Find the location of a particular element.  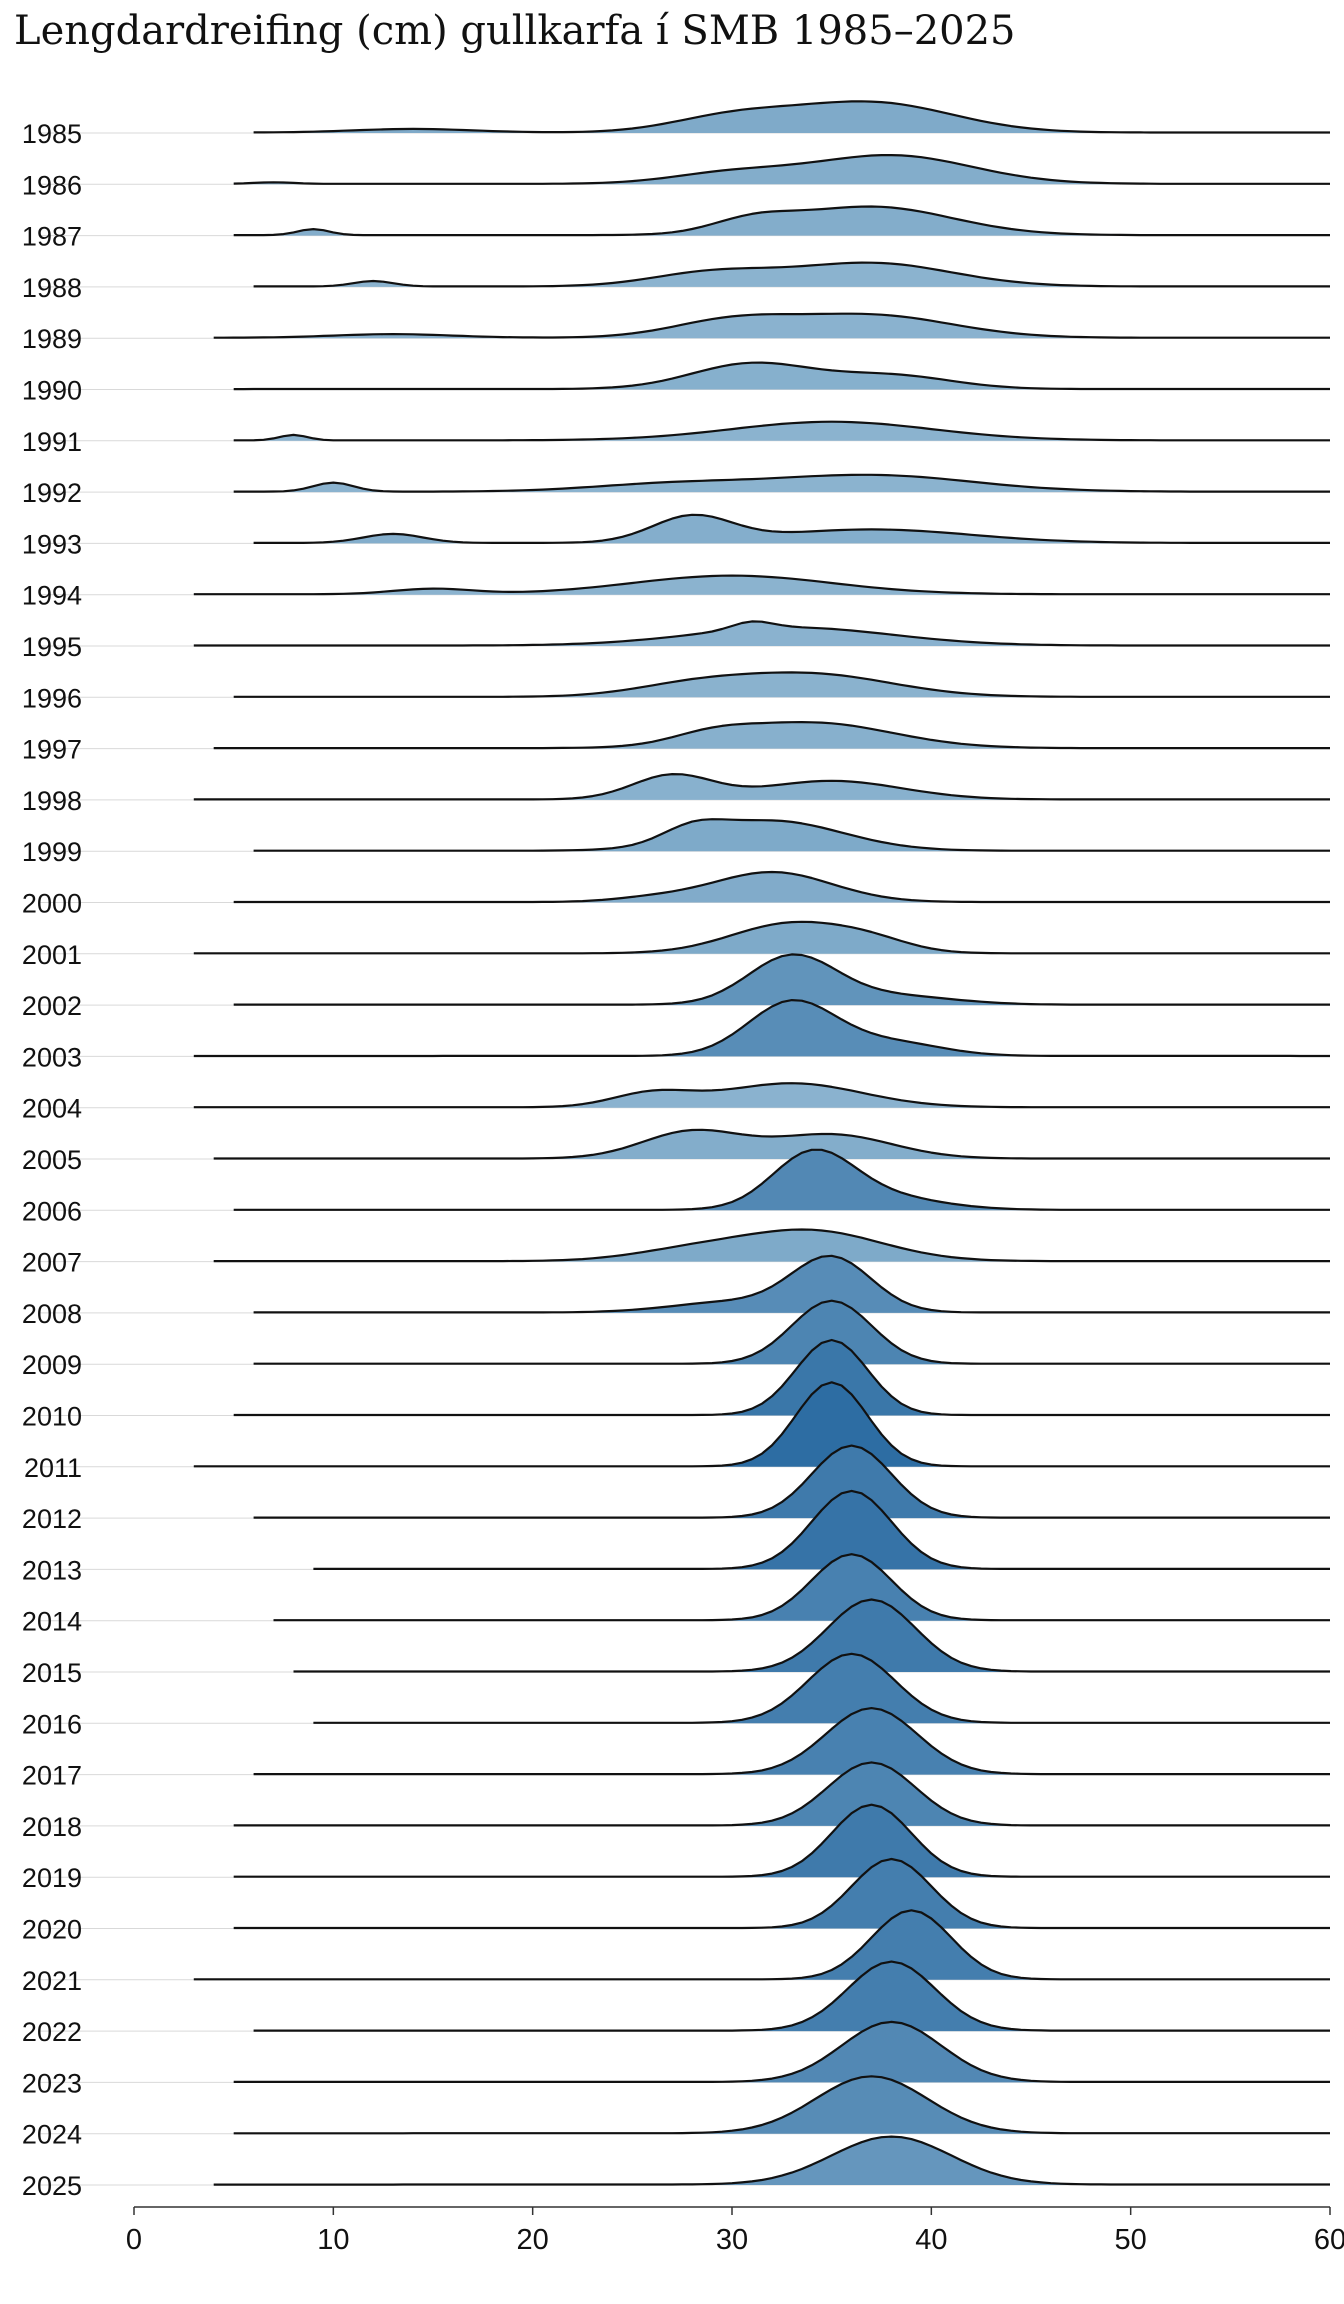

ridge-area-2024 is located at coordinates (782, 2105).